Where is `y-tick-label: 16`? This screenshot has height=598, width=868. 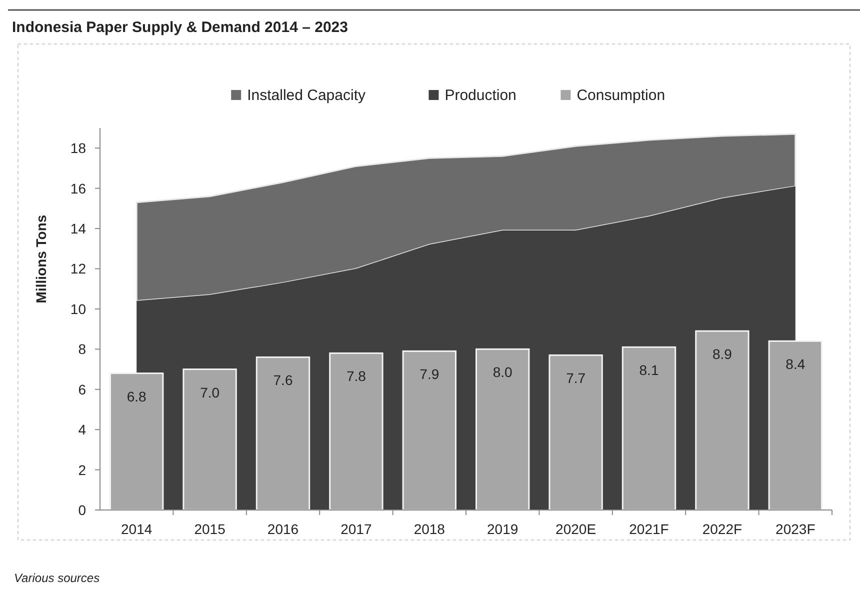 y-tick-label: 16 is located at coordinates (78, 188).